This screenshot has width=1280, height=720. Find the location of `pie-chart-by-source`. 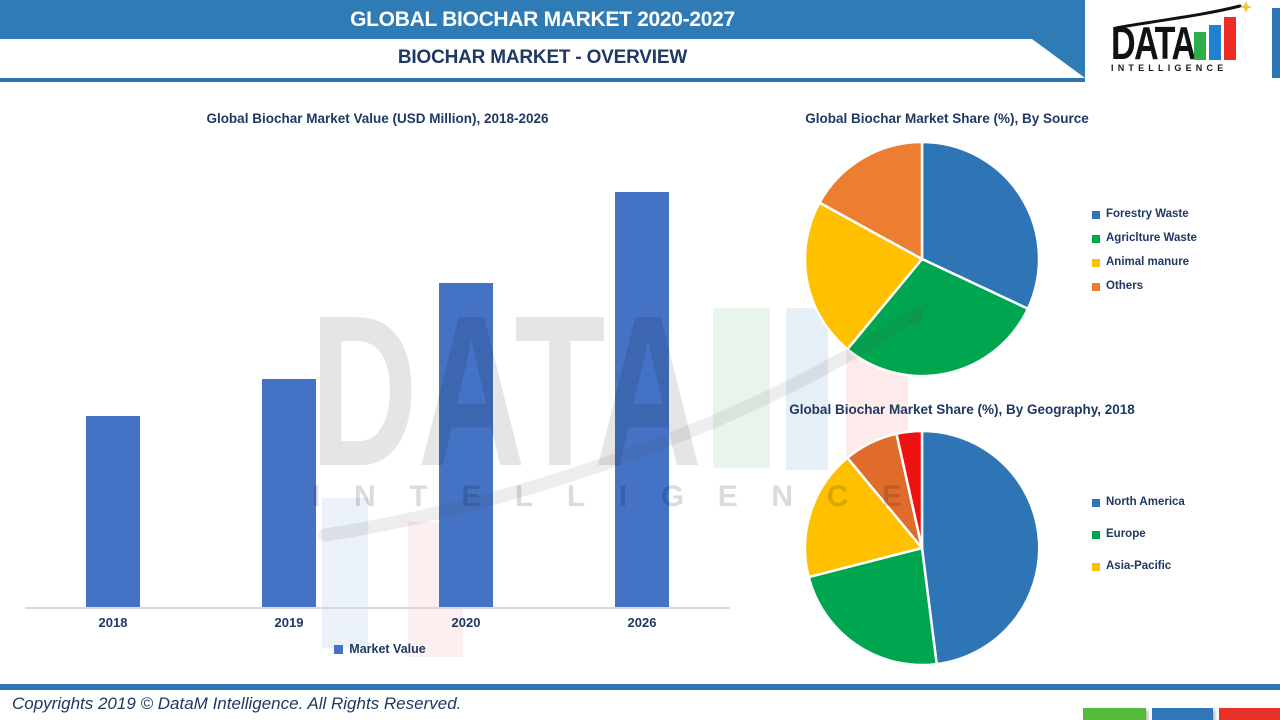

pie-chart-by-source is located at coordinates (922, 259).